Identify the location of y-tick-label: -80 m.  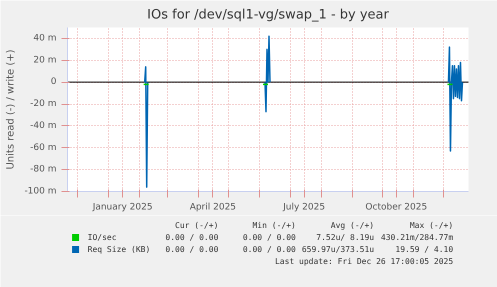
(43, 169).